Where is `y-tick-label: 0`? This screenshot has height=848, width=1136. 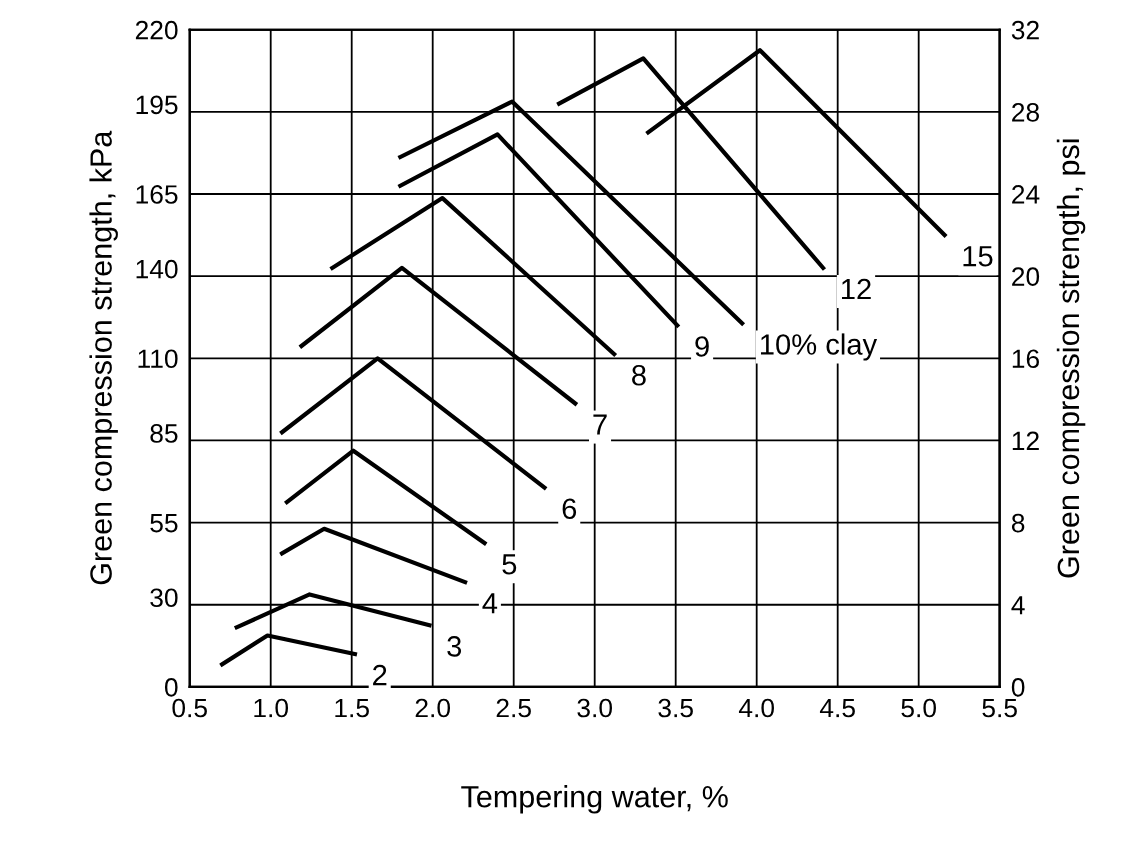
y-tick-label: 0 is located at coordinates (171, 687).